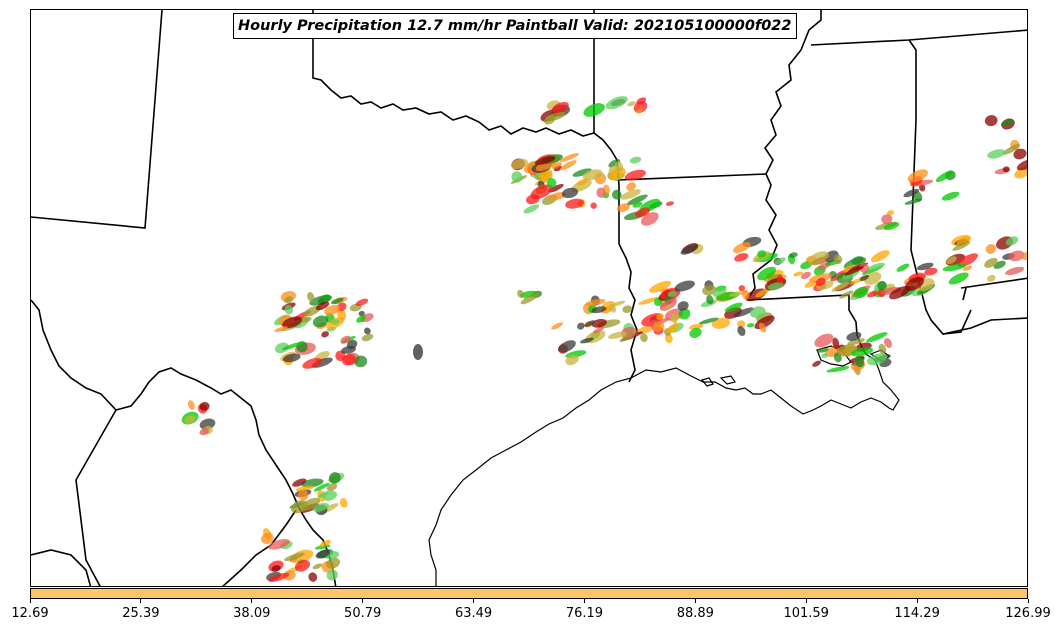 The height and width of the screenshot is (633, 1062). Describe the element at coordinates (252, 613) in the screenshot. I see `colorbar-tick-label: 38.09` at that location.